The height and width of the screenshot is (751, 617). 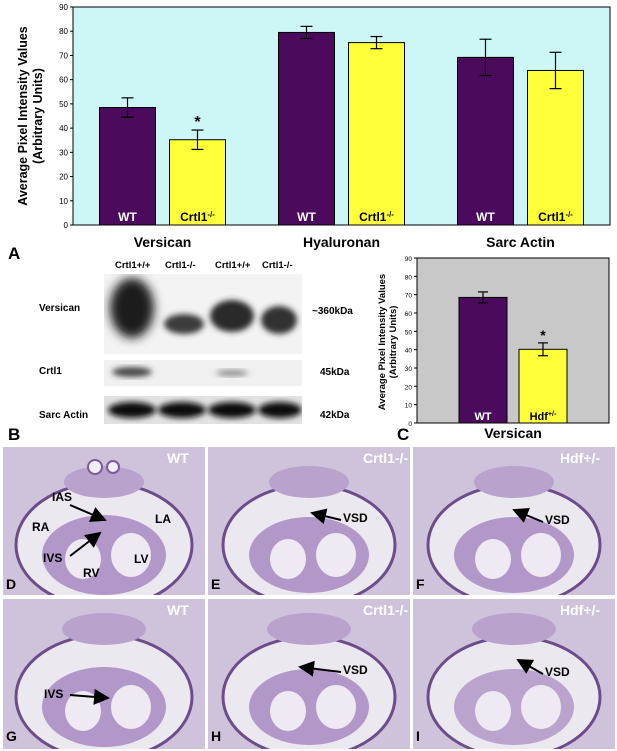 I want to click on genotype-label-f: Hdf+/-, so click(x=580, y=458).